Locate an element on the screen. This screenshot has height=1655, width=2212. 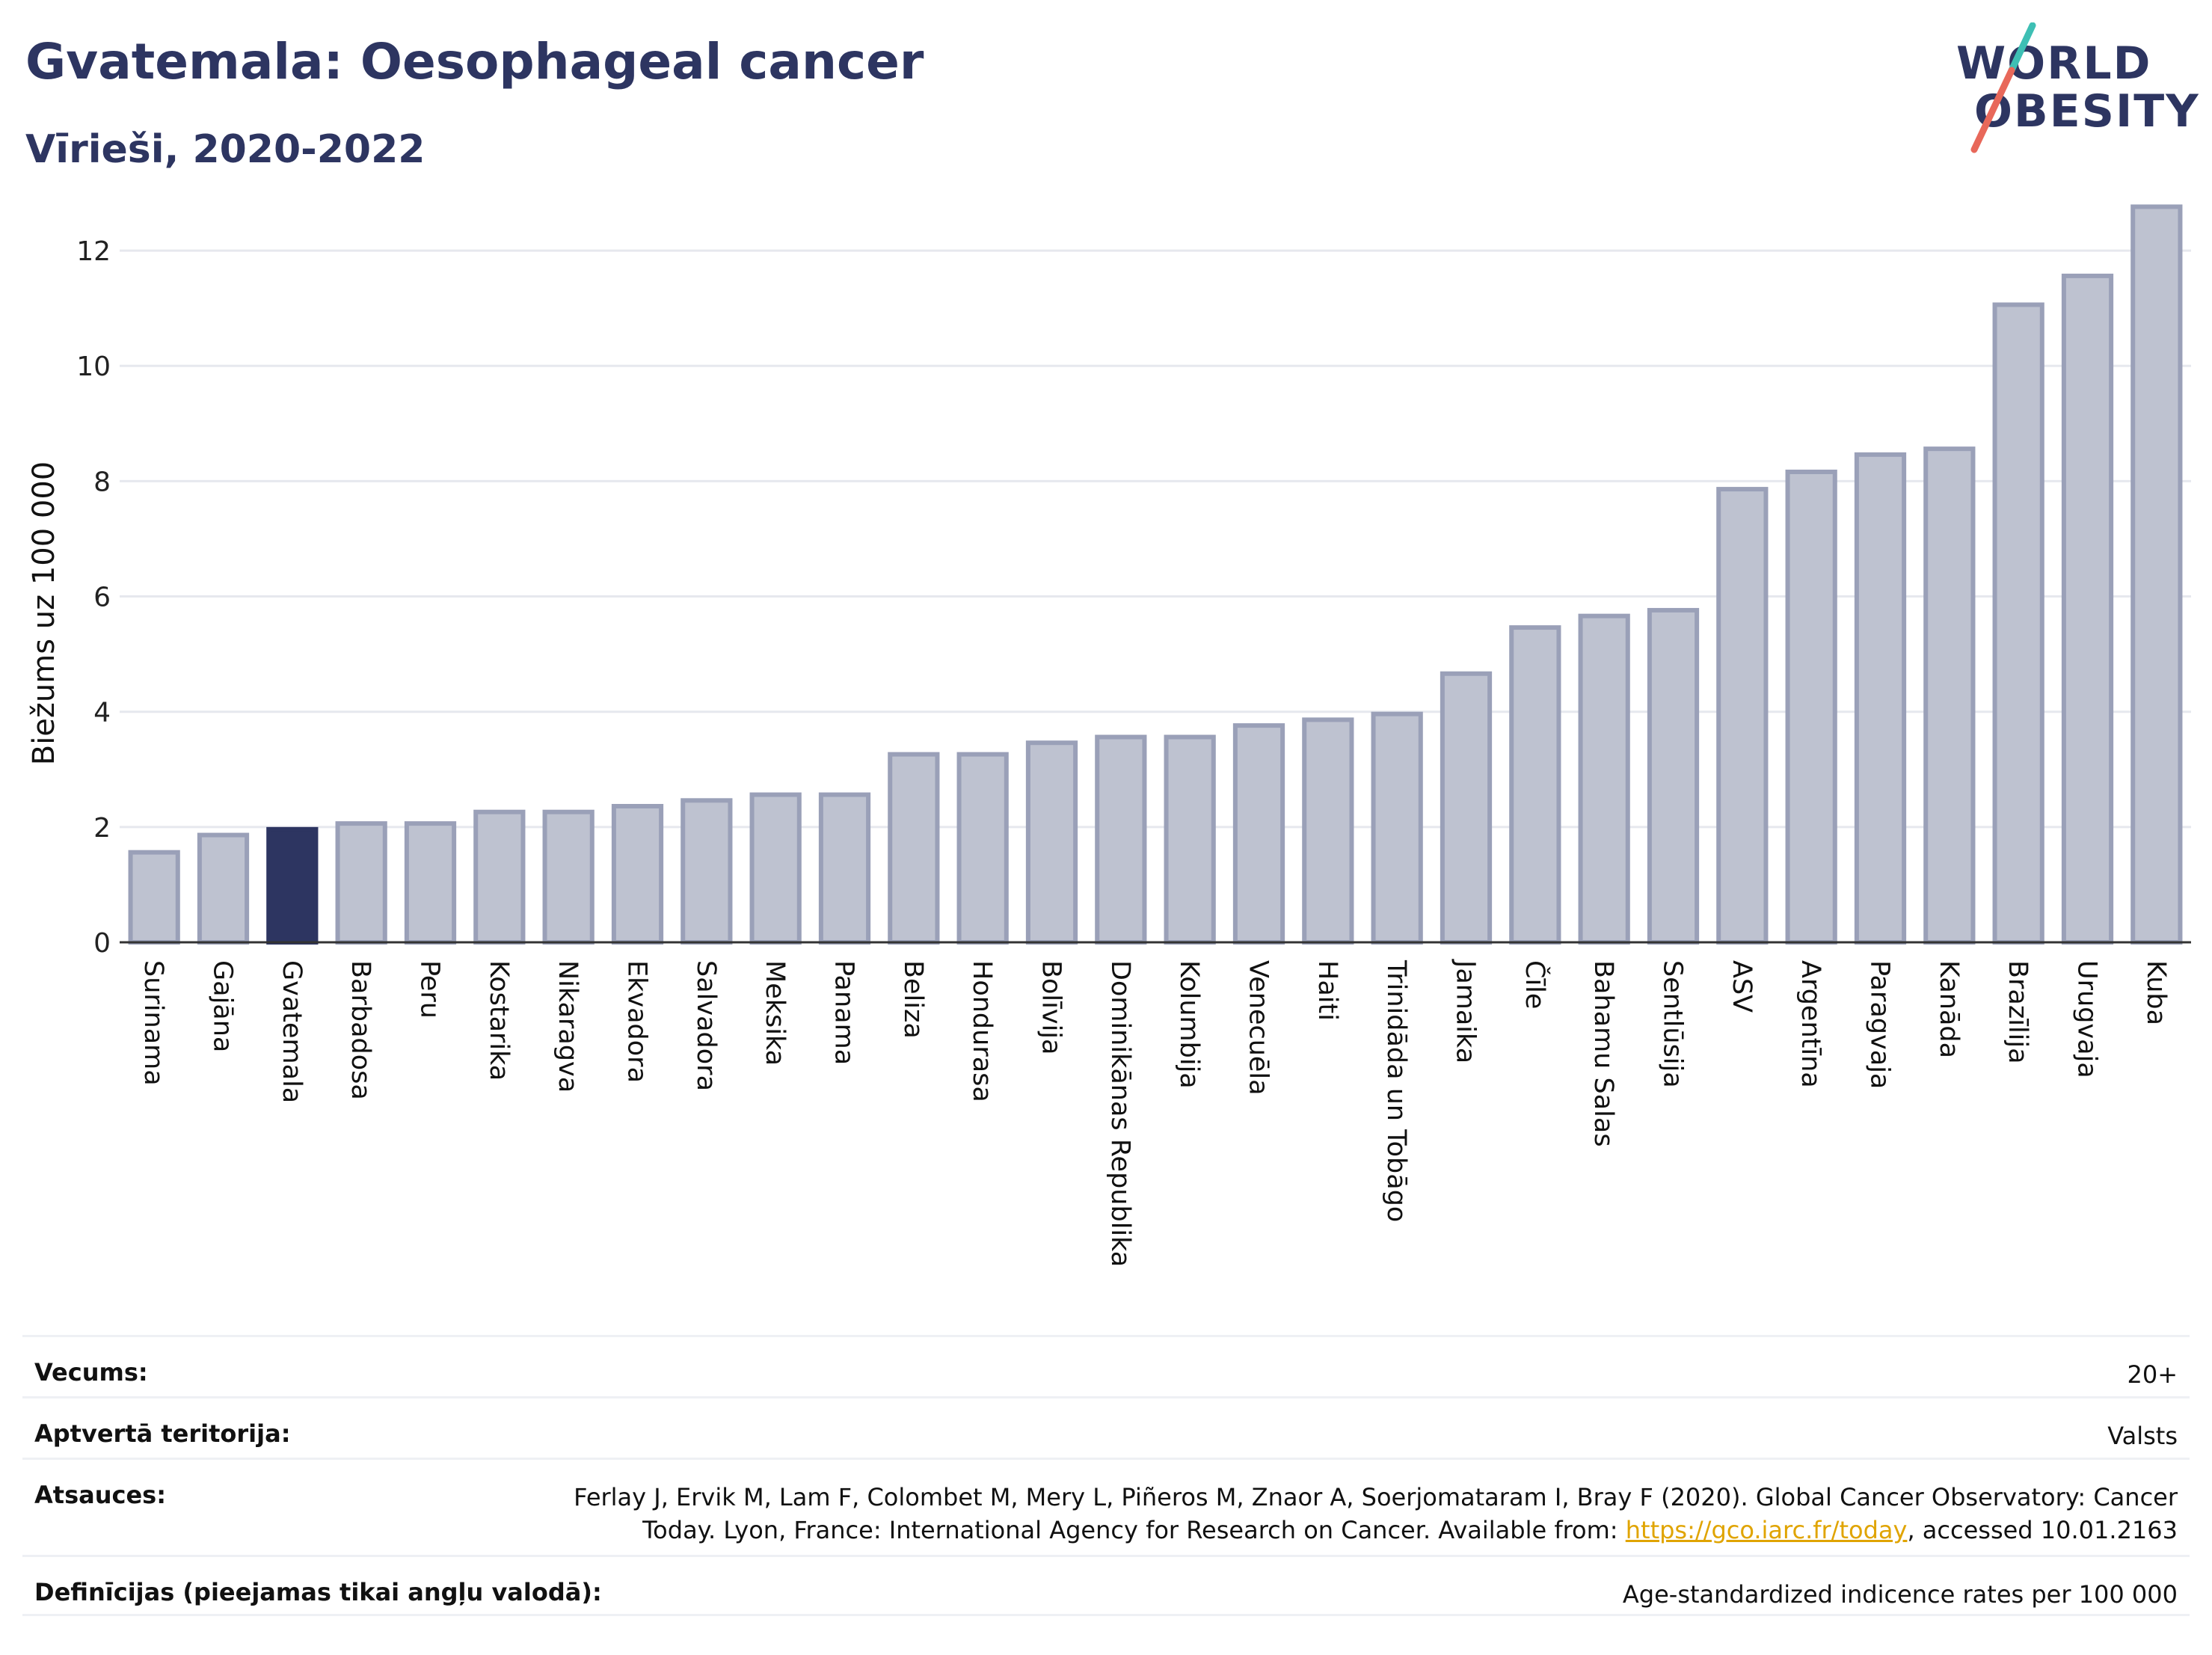
bar-trinidāda-un-tobāgo is located at coordinates (1397, 828).